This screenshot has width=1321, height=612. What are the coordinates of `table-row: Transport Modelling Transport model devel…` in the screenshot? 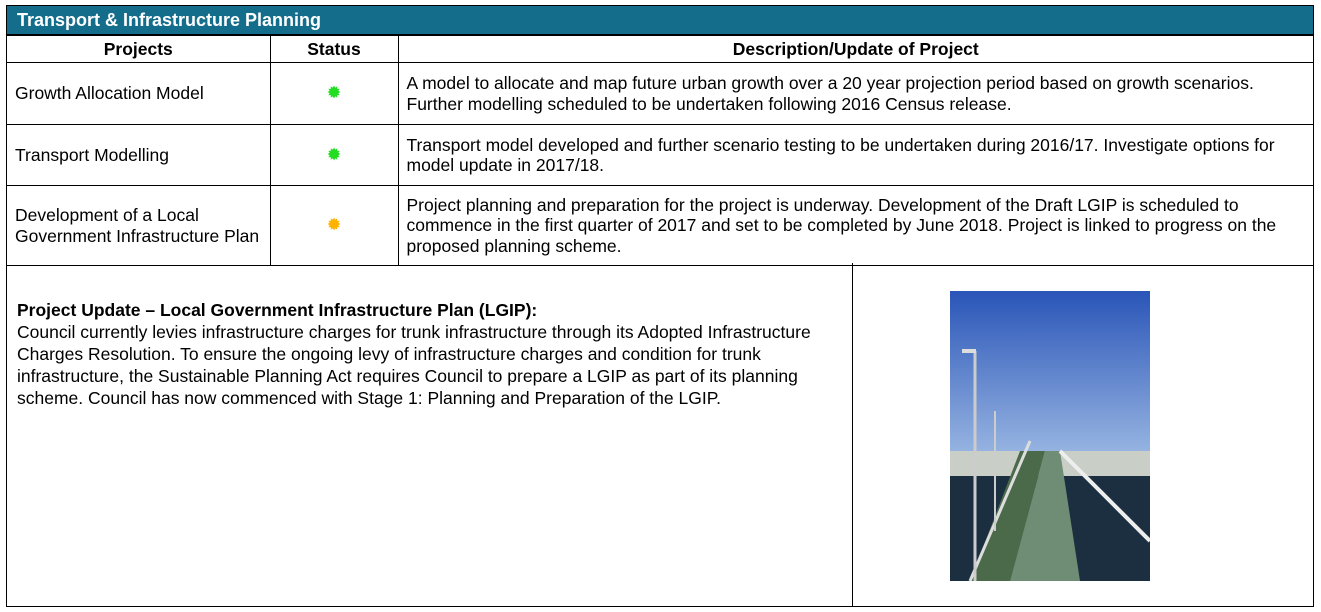 It's located at (660, 155).